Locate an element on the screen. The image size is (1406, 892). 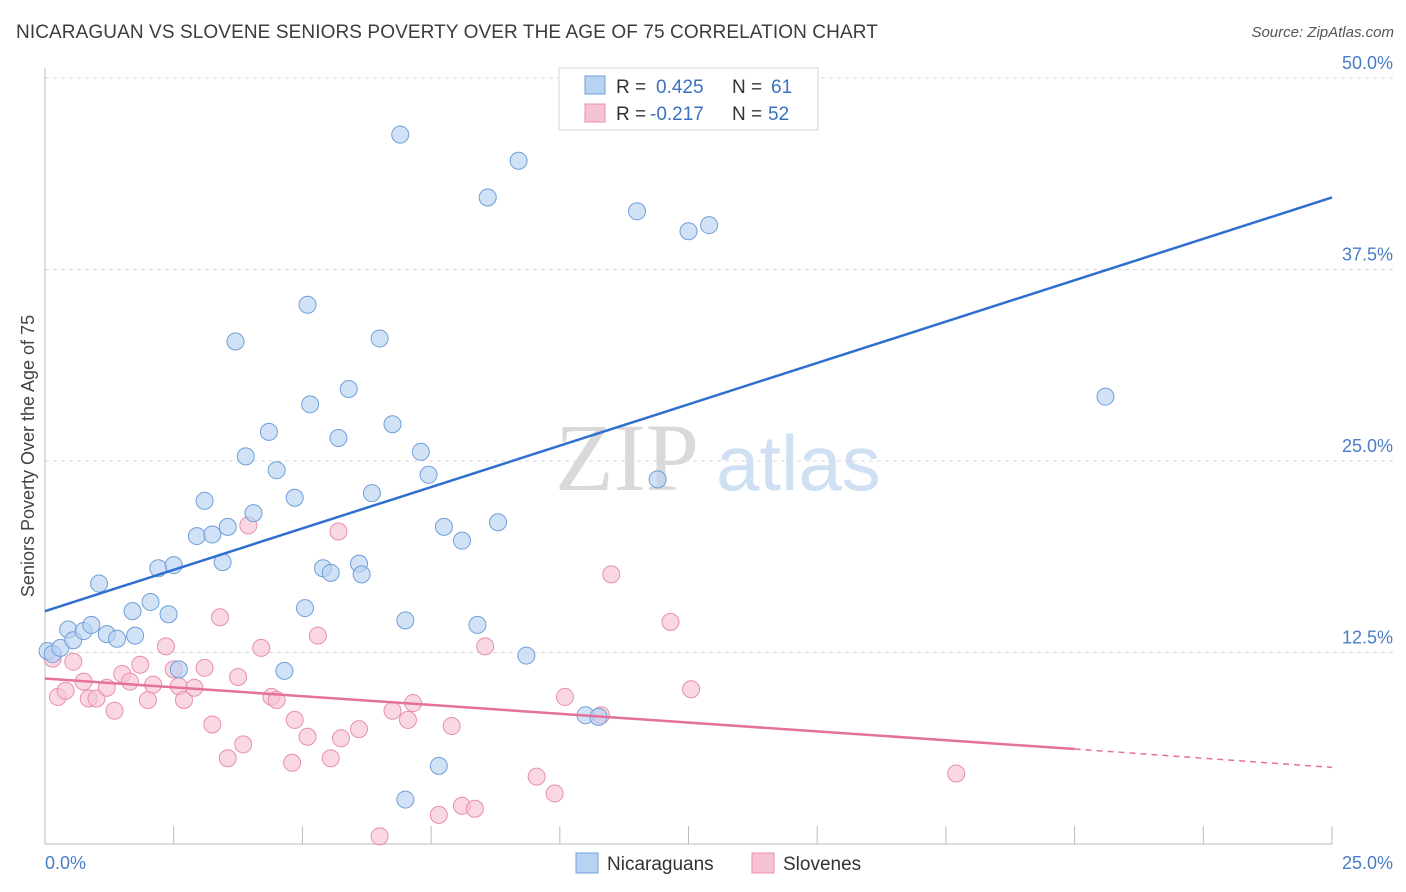
y-tick-label: 12.5% is located at coordinates (1367, 638).